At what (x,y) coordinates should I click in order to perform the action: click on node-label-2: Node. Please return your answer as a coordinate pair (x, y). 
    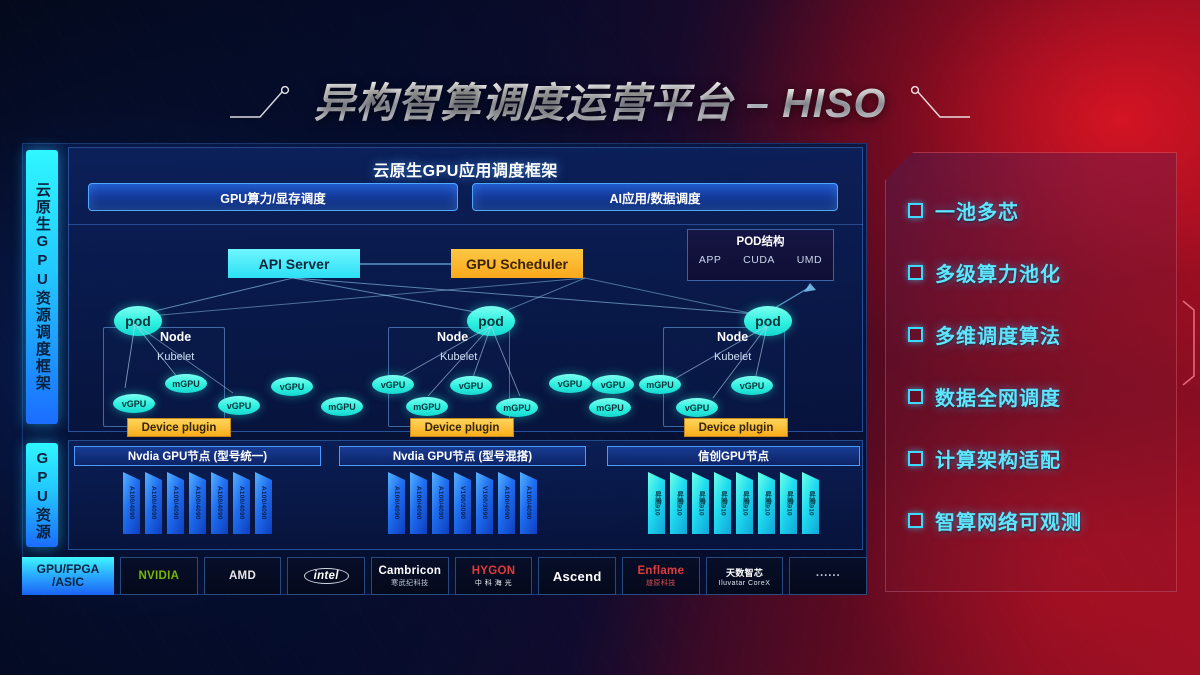
    Looking at the image, I should click on (453, 337).